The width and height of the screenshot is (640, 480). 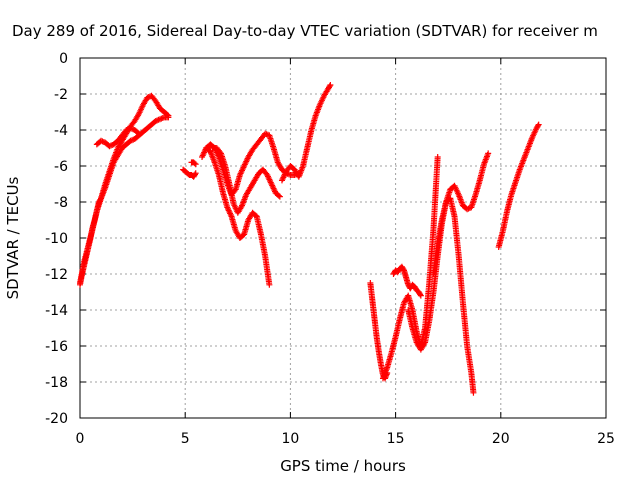 I want to click on x-tick-label: 10, so click(x=290, y=439).